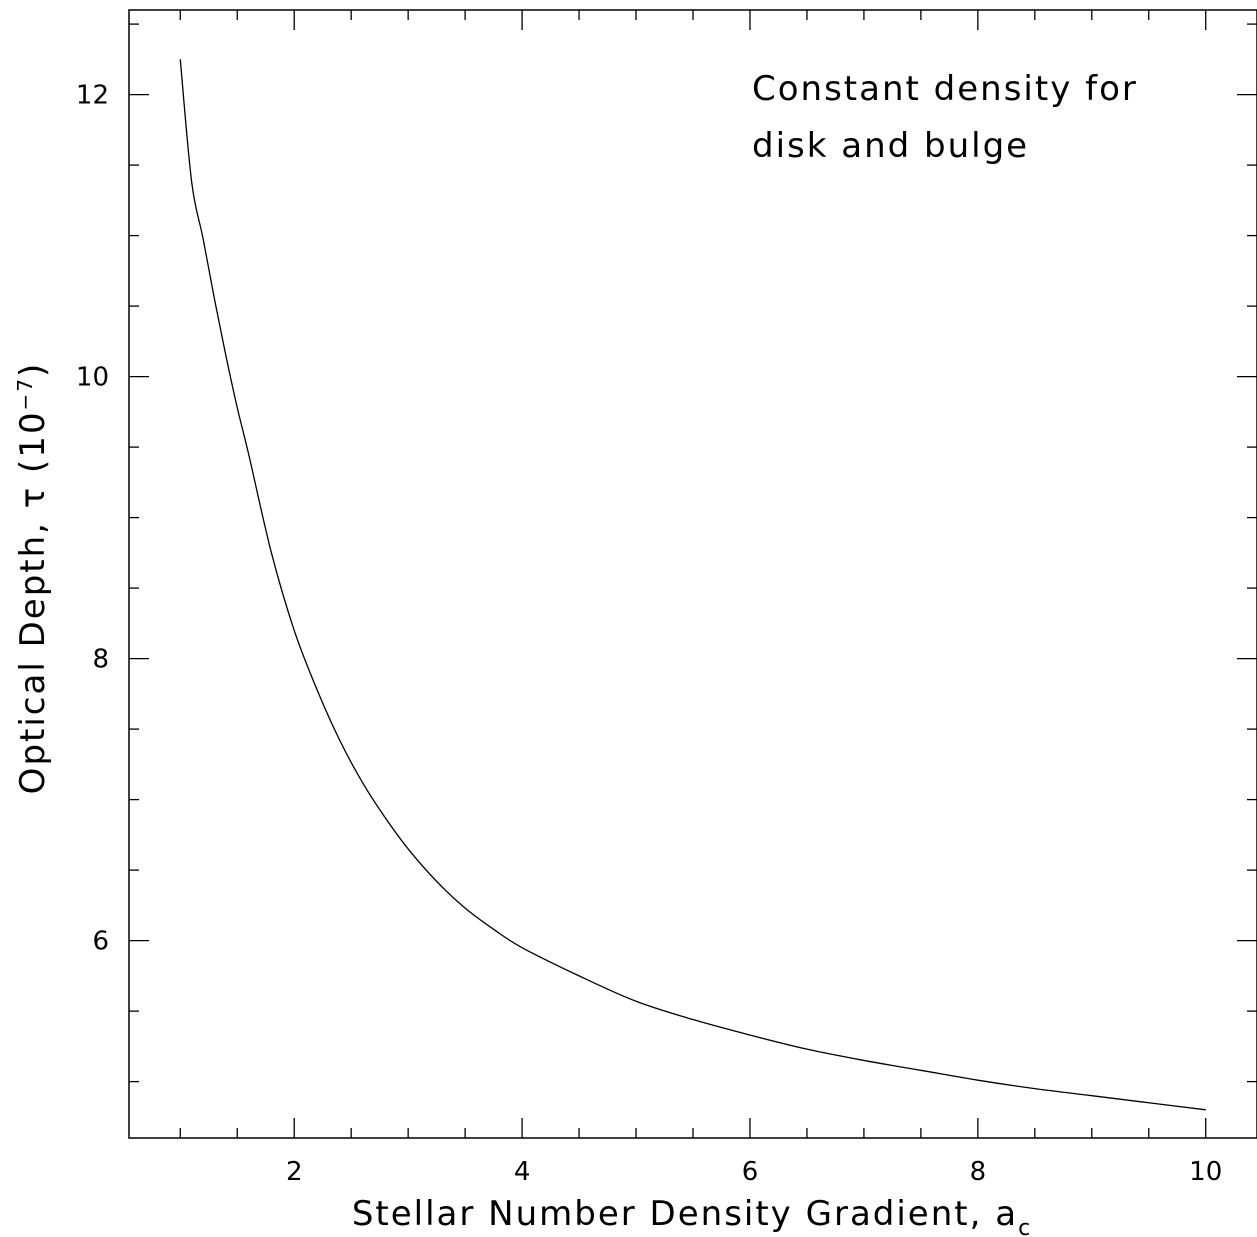 The width and height of the screenshot is (1257, 1237). I want to click on x-axis-label: Stellar Number Density Gradient, ac, so click(692, 1215).